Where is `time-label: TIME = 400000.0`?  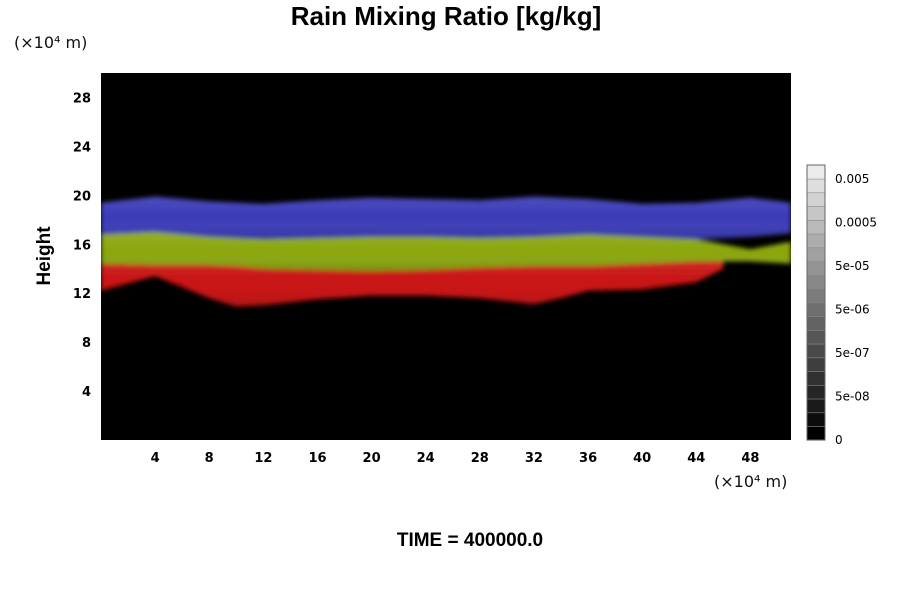
time-label: TIME = 400000.0 is located at coordinates (470, 540).